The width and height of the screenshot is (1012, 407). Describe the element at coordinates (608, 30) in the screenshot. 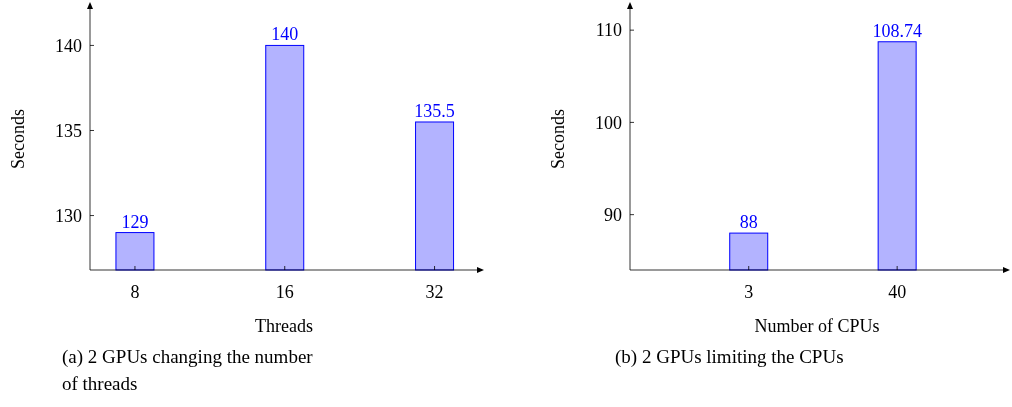

I see `y-tick-label: 110` at that location.